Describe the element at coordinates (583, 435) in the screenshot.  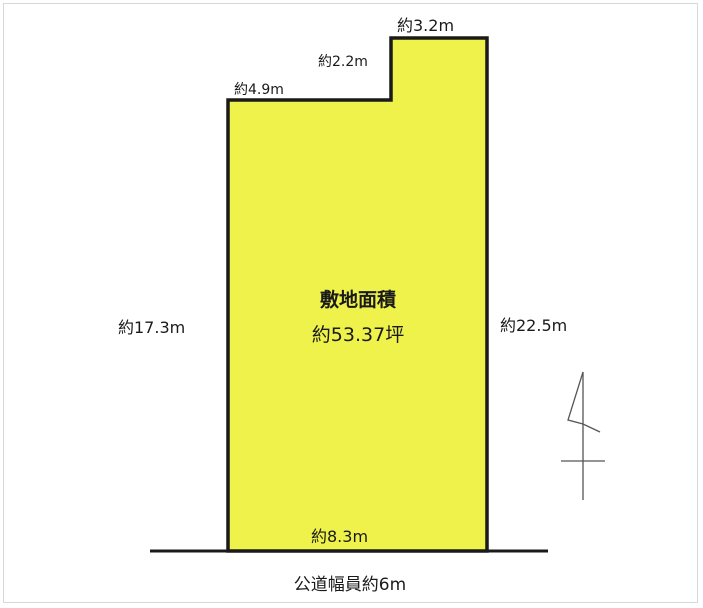
I see `north-arrow-icon` at that location.